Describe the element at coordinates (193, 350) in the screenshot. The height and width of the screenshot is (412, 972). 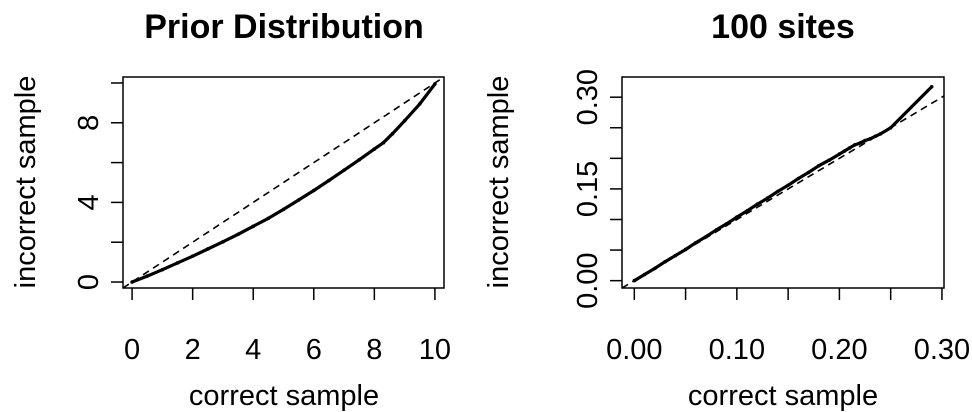
I see `x-tick-label: 2` at that location.